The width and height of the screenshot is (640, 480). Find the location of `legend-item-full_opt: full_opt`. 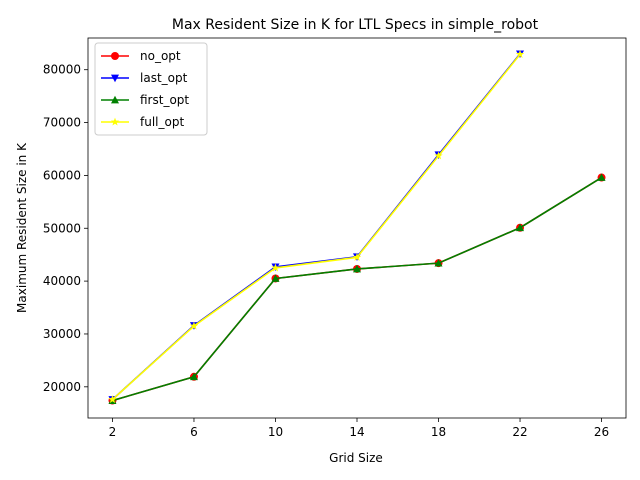

legend-item-full_opt: full_opt is located at coordinates (142, 122).